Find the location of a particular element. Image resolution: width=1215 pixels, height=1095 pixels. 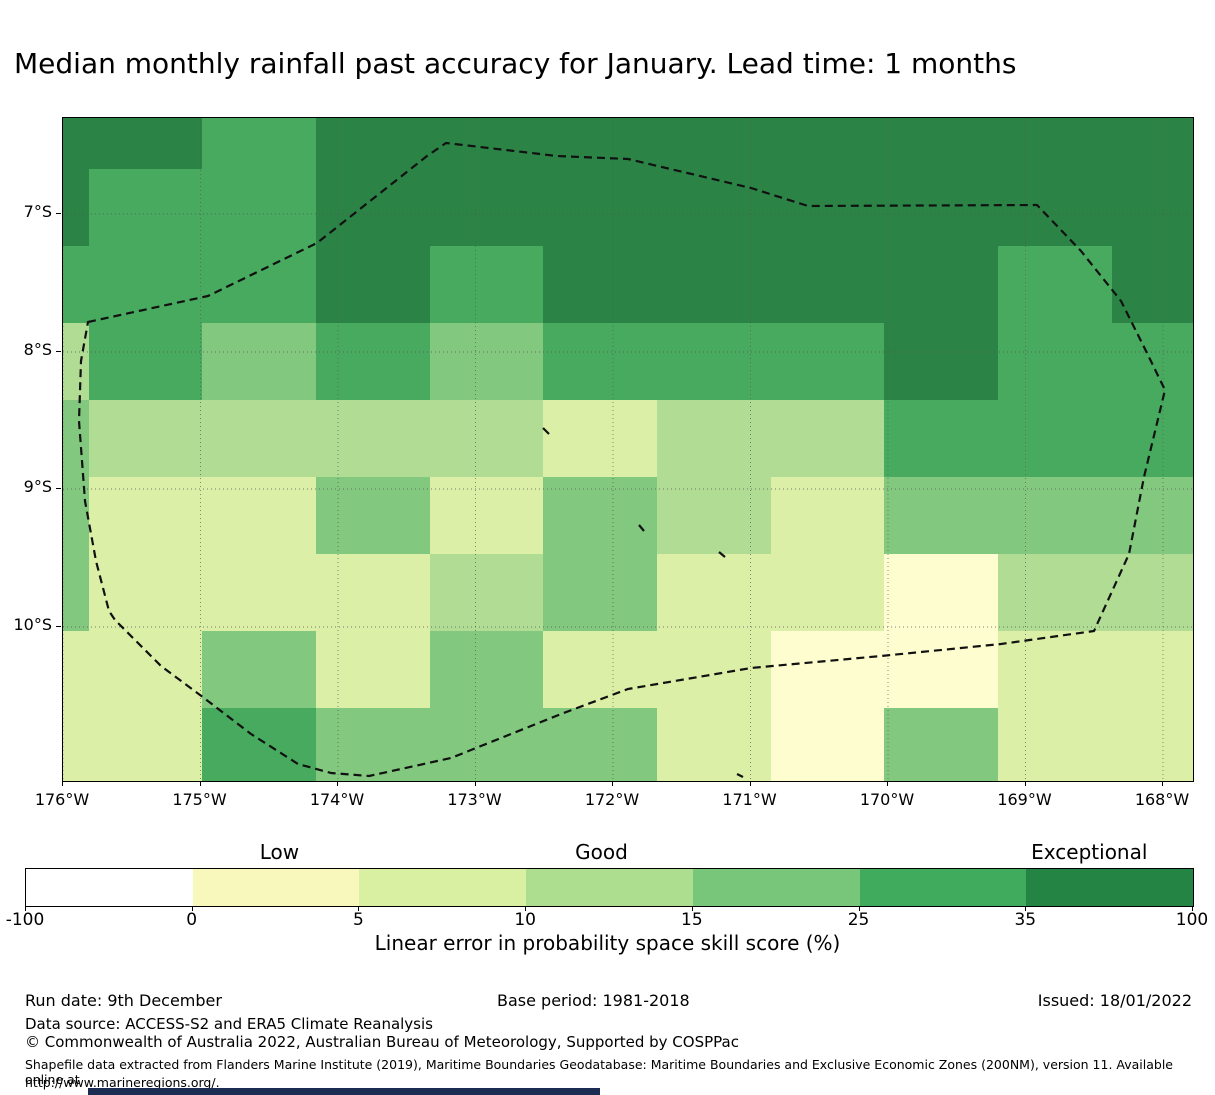

footer-brand-bar is located at coordinates (344, 1091).